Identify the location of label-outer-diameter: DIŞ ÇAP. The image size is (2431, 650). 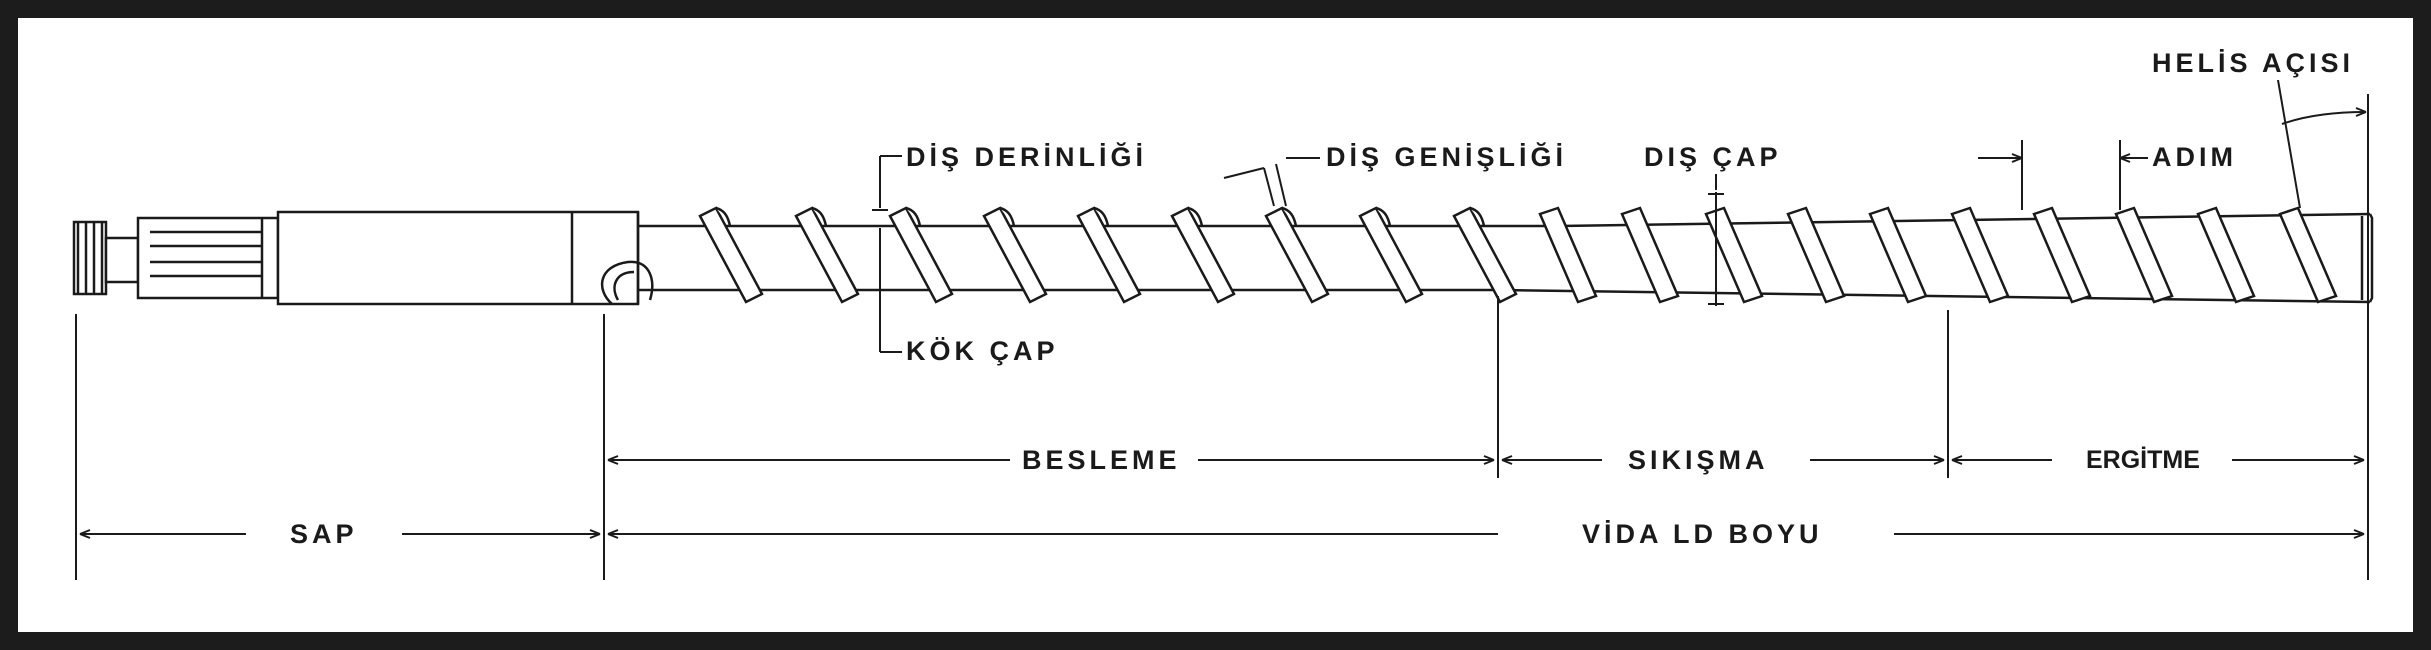
(1713, 157).